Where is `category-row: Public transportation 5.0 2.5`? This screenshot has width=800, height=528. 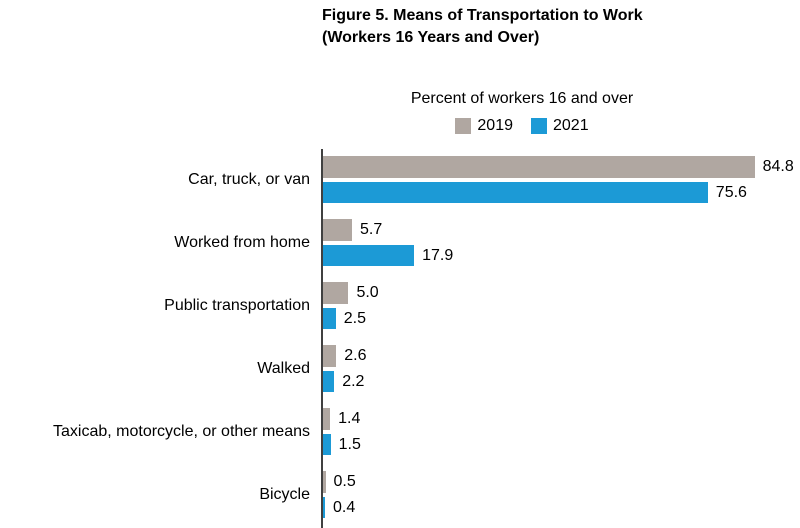
category-row: Public transportation 5.0 2.5 is located at coordinates (400, 305).